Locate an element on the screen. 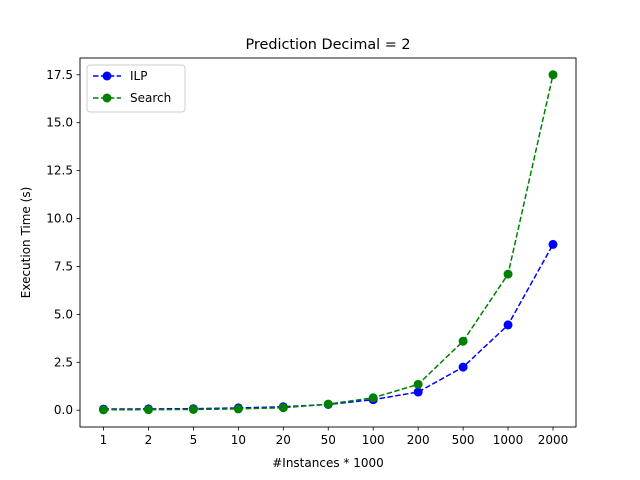 The height and width of the screenshot is (480, 640). legend-search-marker is located at coordinates (107, 98).